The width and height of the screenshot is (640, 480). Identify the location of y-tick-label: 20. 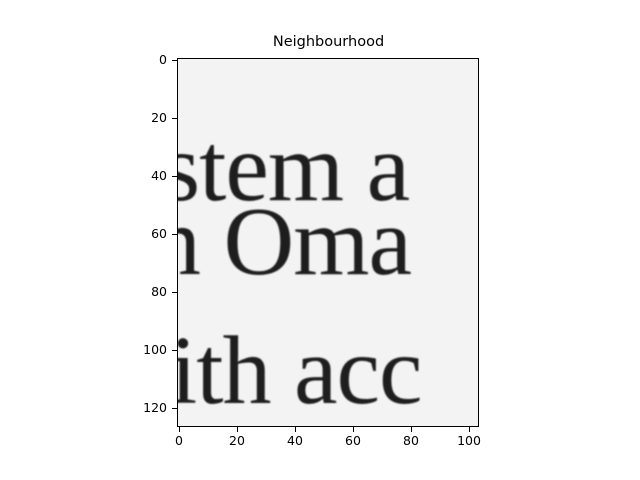
(147, 118).